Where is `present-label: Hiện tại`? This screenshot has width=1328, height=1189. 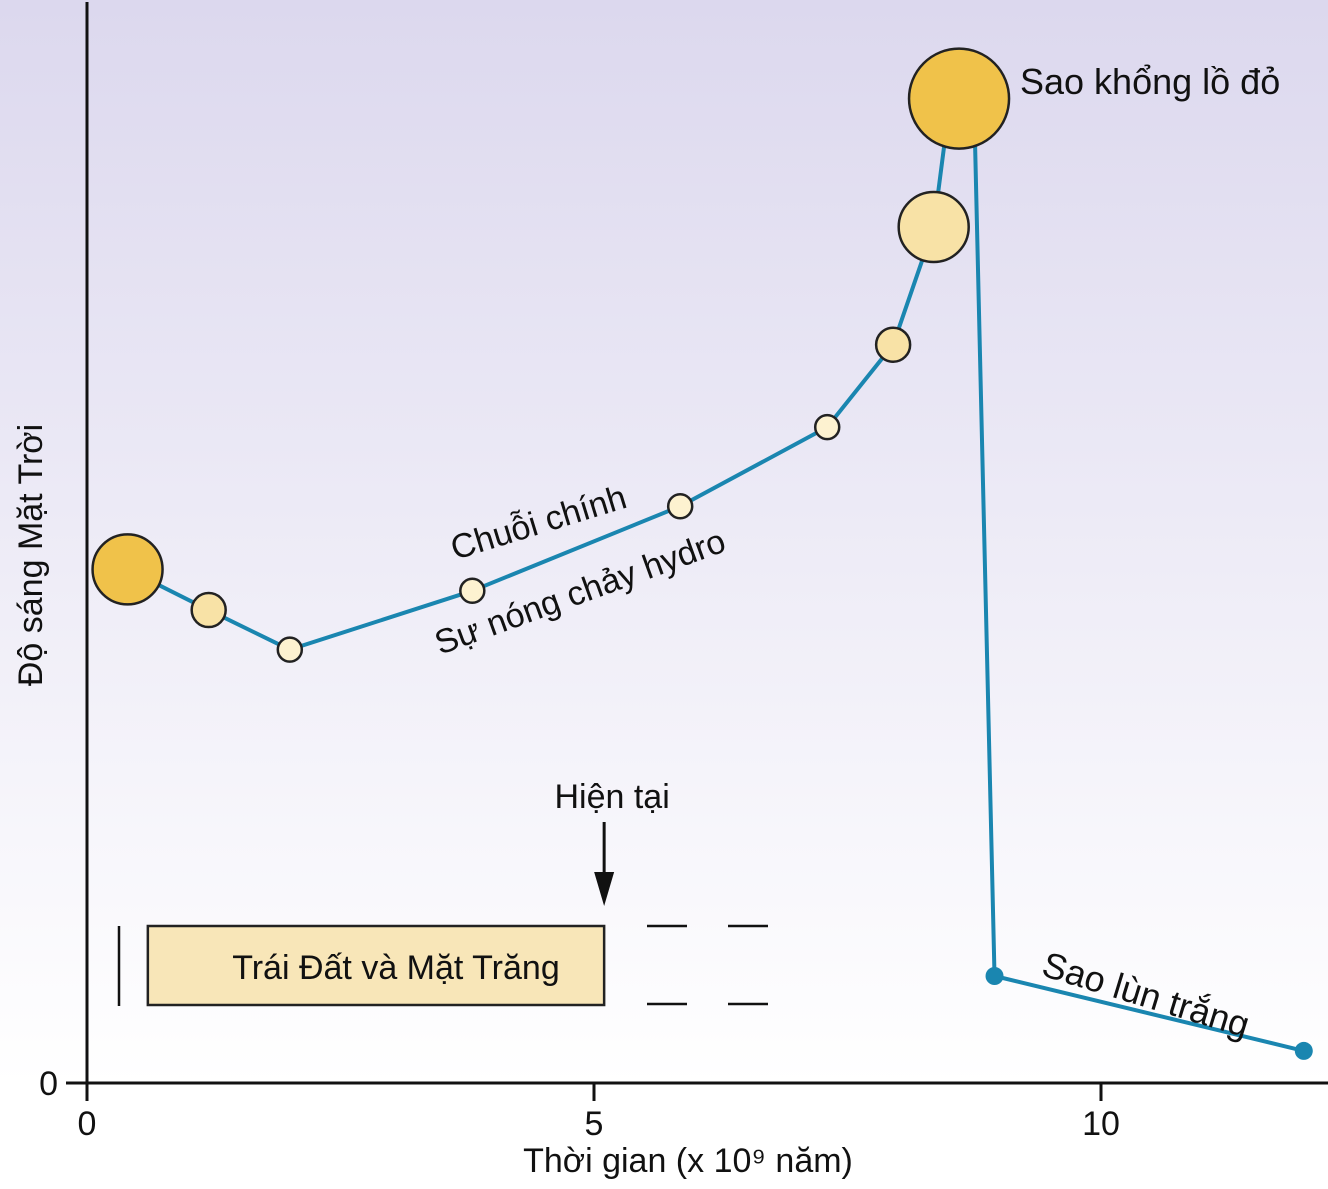
present-label: Hiện tại is located at coordinates (611, 797).